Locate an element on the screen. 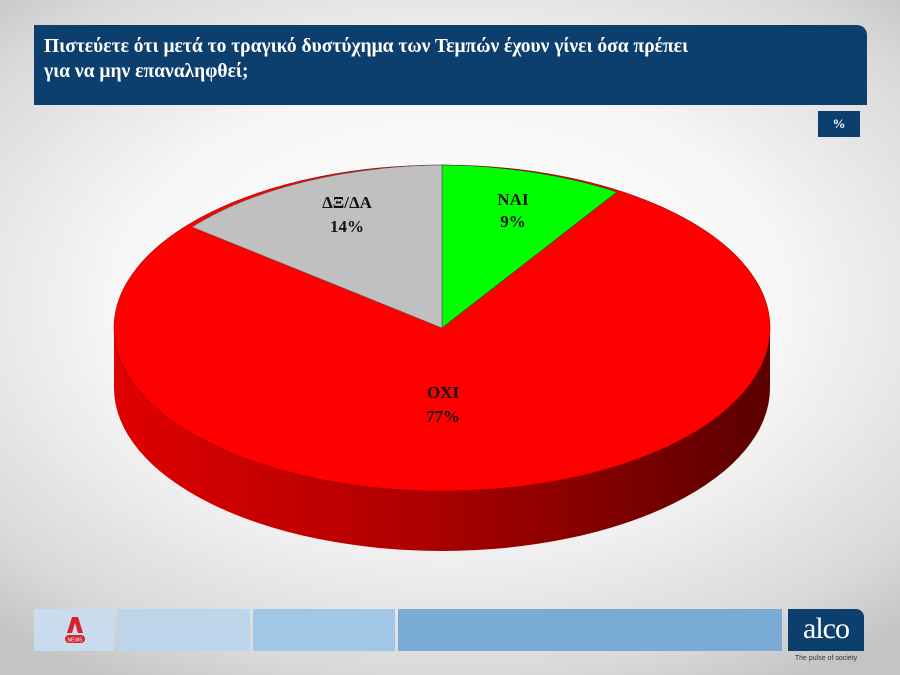  label-dkna-name: ΔΞ/ΔΑ is located at coordinates (347, 202).